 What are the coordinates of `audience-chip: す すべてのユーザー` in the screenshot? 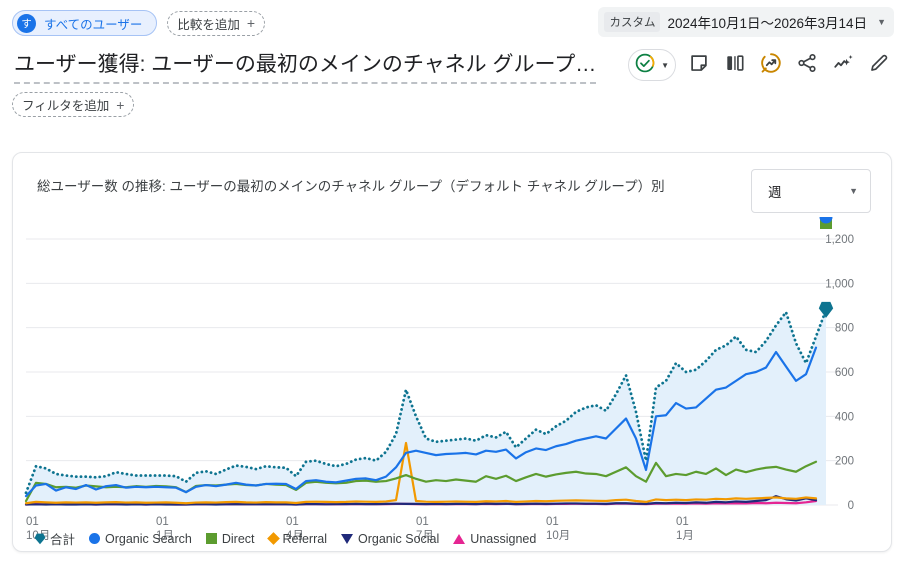 It's located at (85, 23).